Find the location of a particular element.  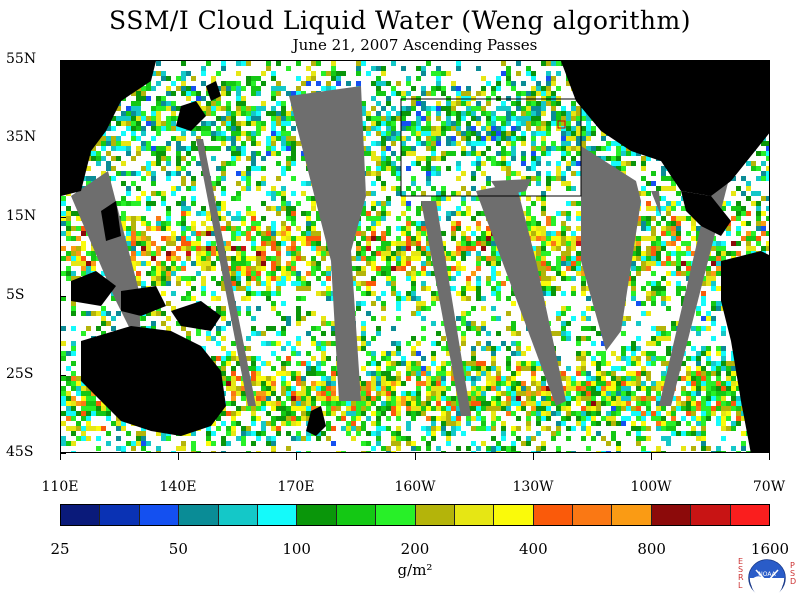

lat-label: 35N is located at coordinates (21, 137).